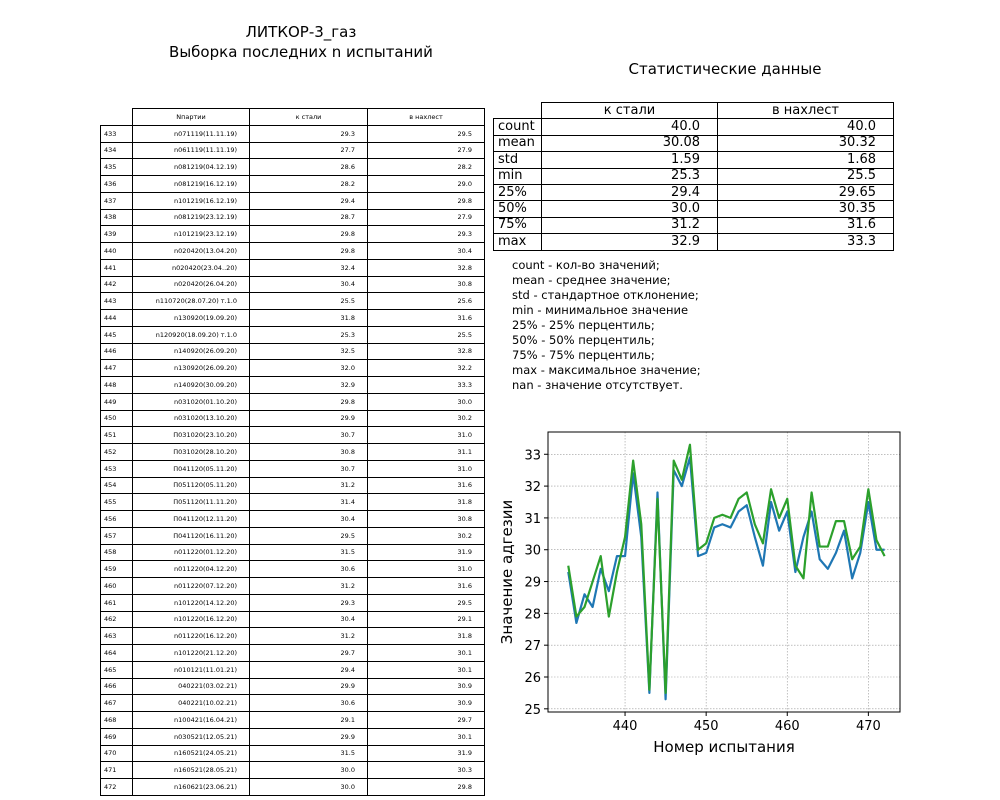  Describe the element at coordinates (426, 770) in the screenshot. I see `overlap-cell: 30.3` at that location.